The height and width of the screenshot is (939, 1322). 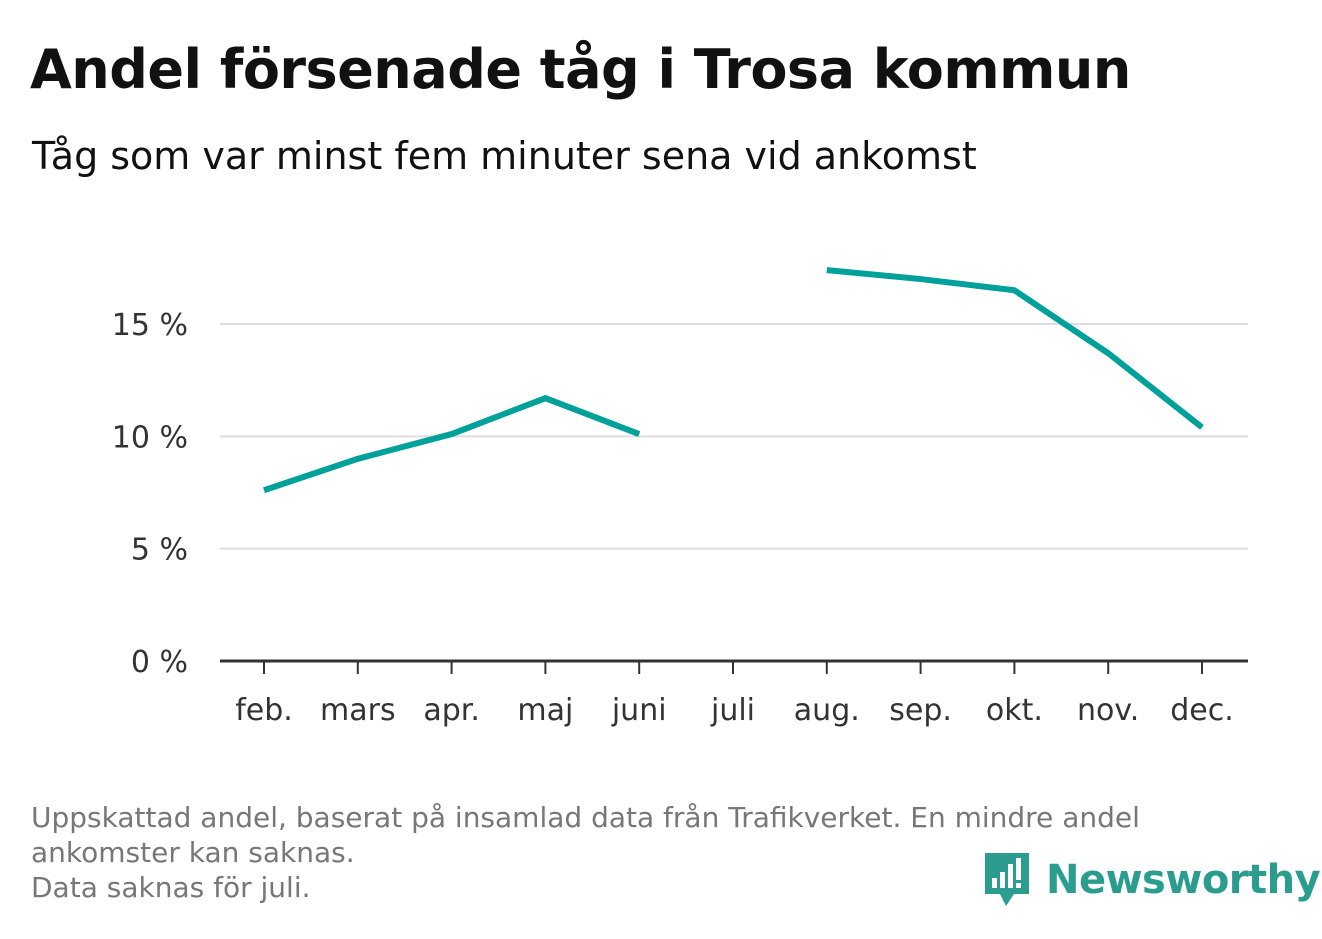 I want to click on x-tick-label: aug., so click(x=827, y=710).